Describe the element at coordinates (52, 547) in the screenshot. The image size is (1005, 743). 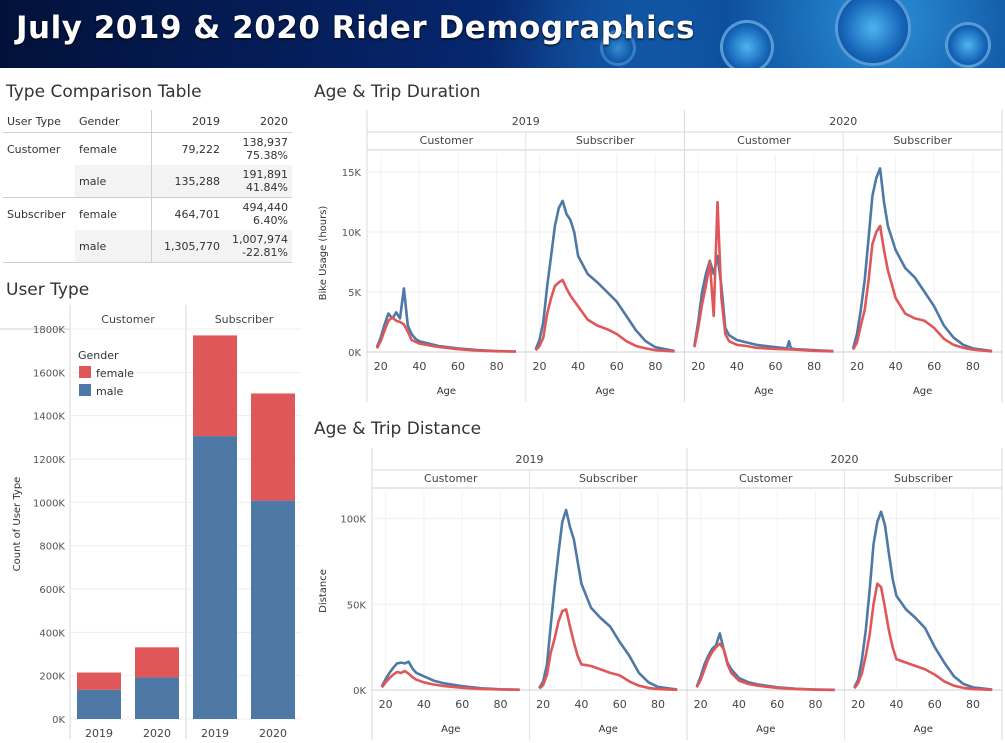
I see `y-tick-label: 800K` at that location.